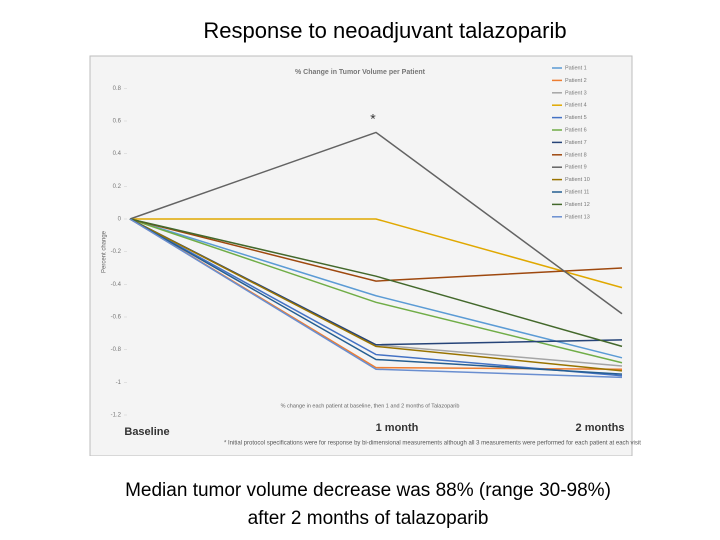 This screenshot has width=720, height=540. Describe the element at coordinates (116, 285) in the screenshot. I see `y-tick-label: -0.4` at that location.